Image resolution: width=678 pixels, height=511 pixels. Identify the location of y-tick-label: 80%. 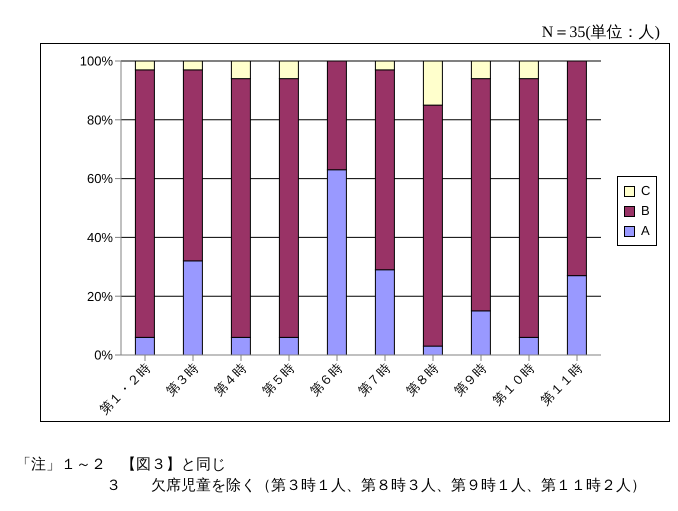
(100, 120).